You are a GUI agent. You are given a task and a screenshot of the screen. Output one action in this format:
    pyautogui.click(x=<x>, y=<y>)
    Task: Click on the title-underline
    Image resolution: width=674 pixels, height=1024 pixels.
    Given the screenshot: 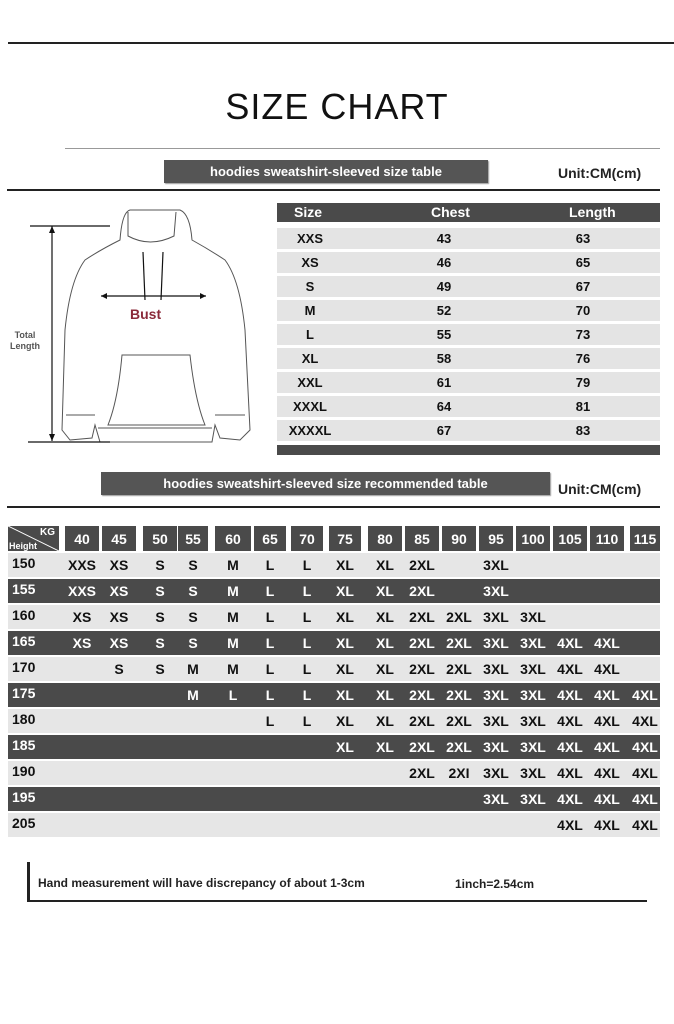 What is the action you would take?
    pyautogui.click(x=362, y=148)
    